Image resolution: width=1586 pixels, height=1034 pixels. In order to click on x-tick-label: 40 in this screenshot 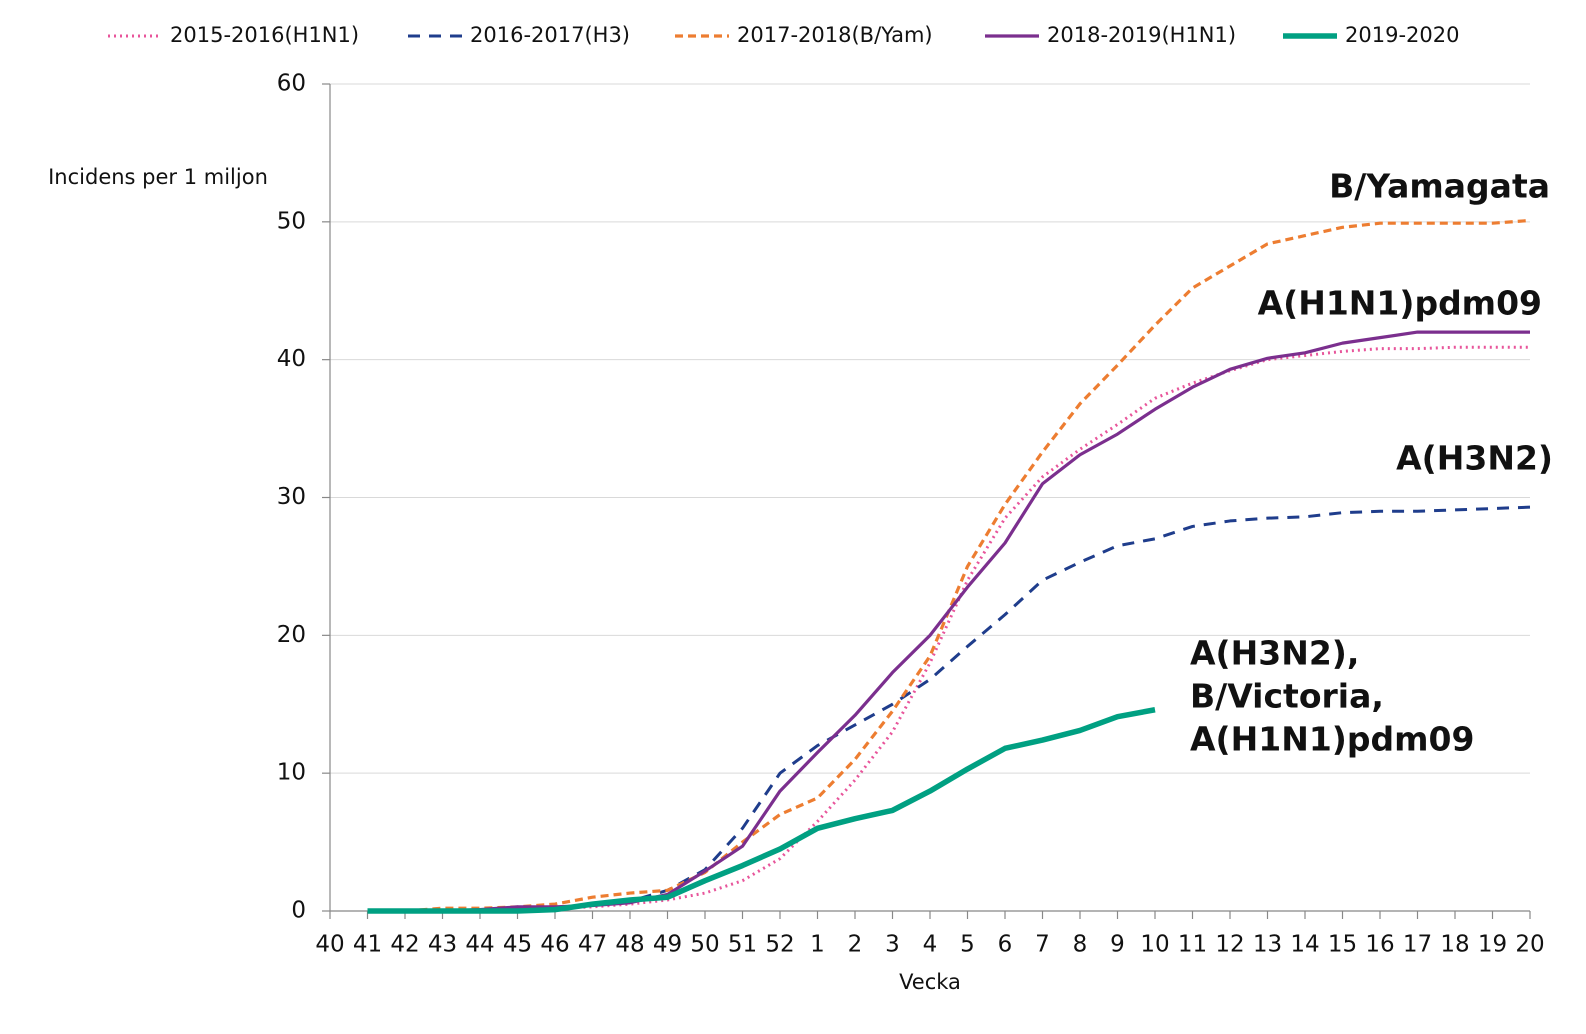, I will do `click(329, 945)`.